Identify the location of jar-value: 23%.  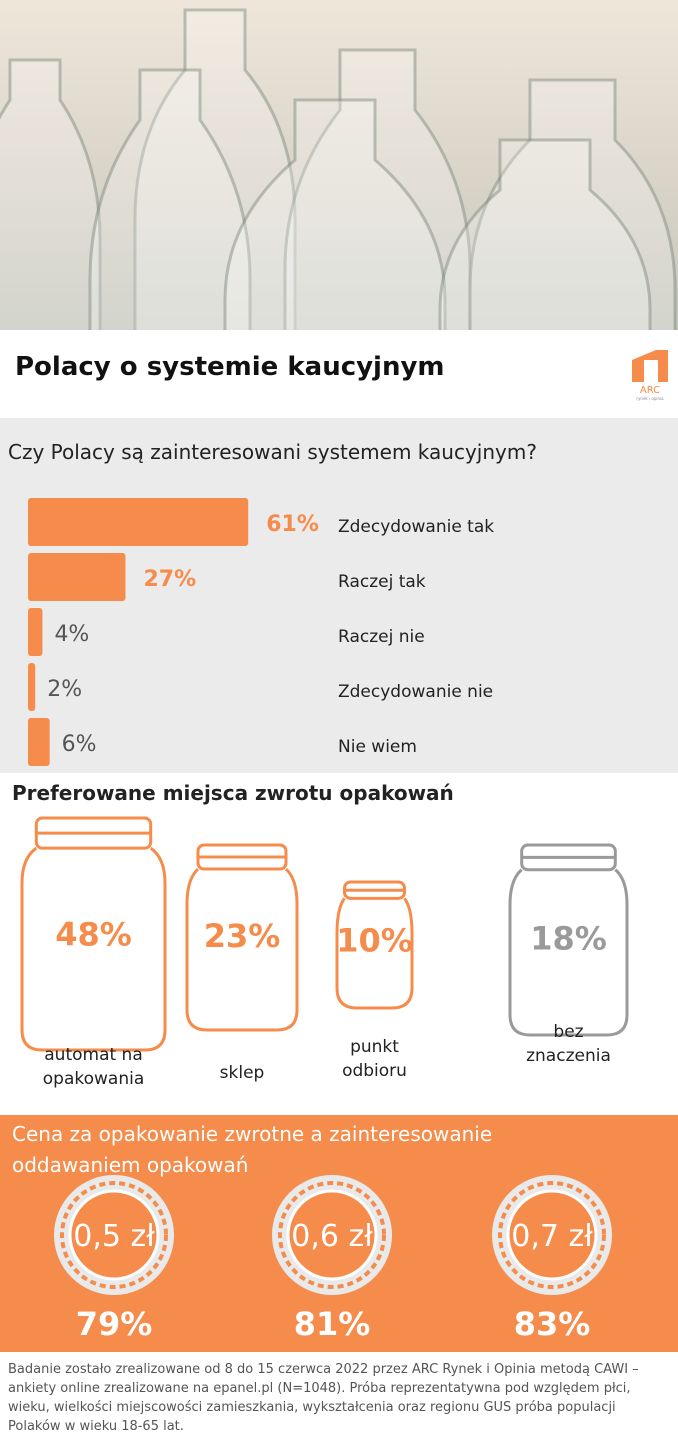
(242, 936).